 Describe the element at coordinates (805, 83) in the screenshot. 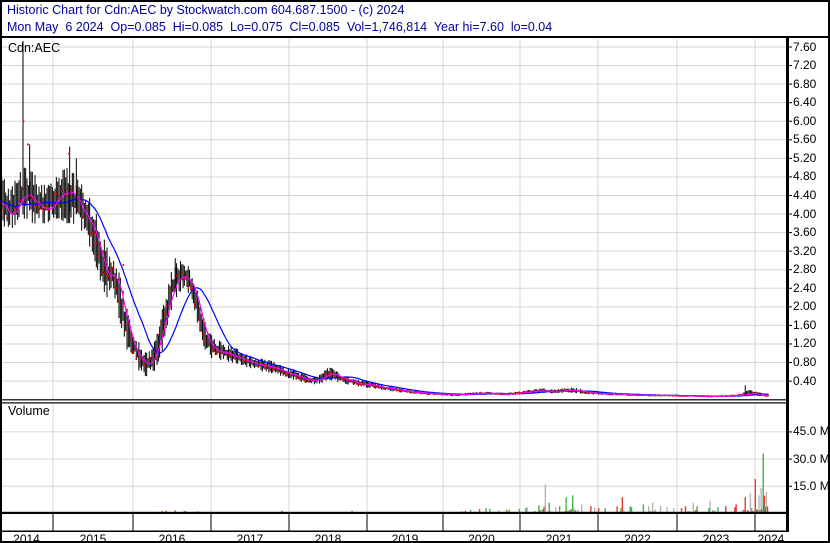

I see `price-tick-label: 6.80` at that location.